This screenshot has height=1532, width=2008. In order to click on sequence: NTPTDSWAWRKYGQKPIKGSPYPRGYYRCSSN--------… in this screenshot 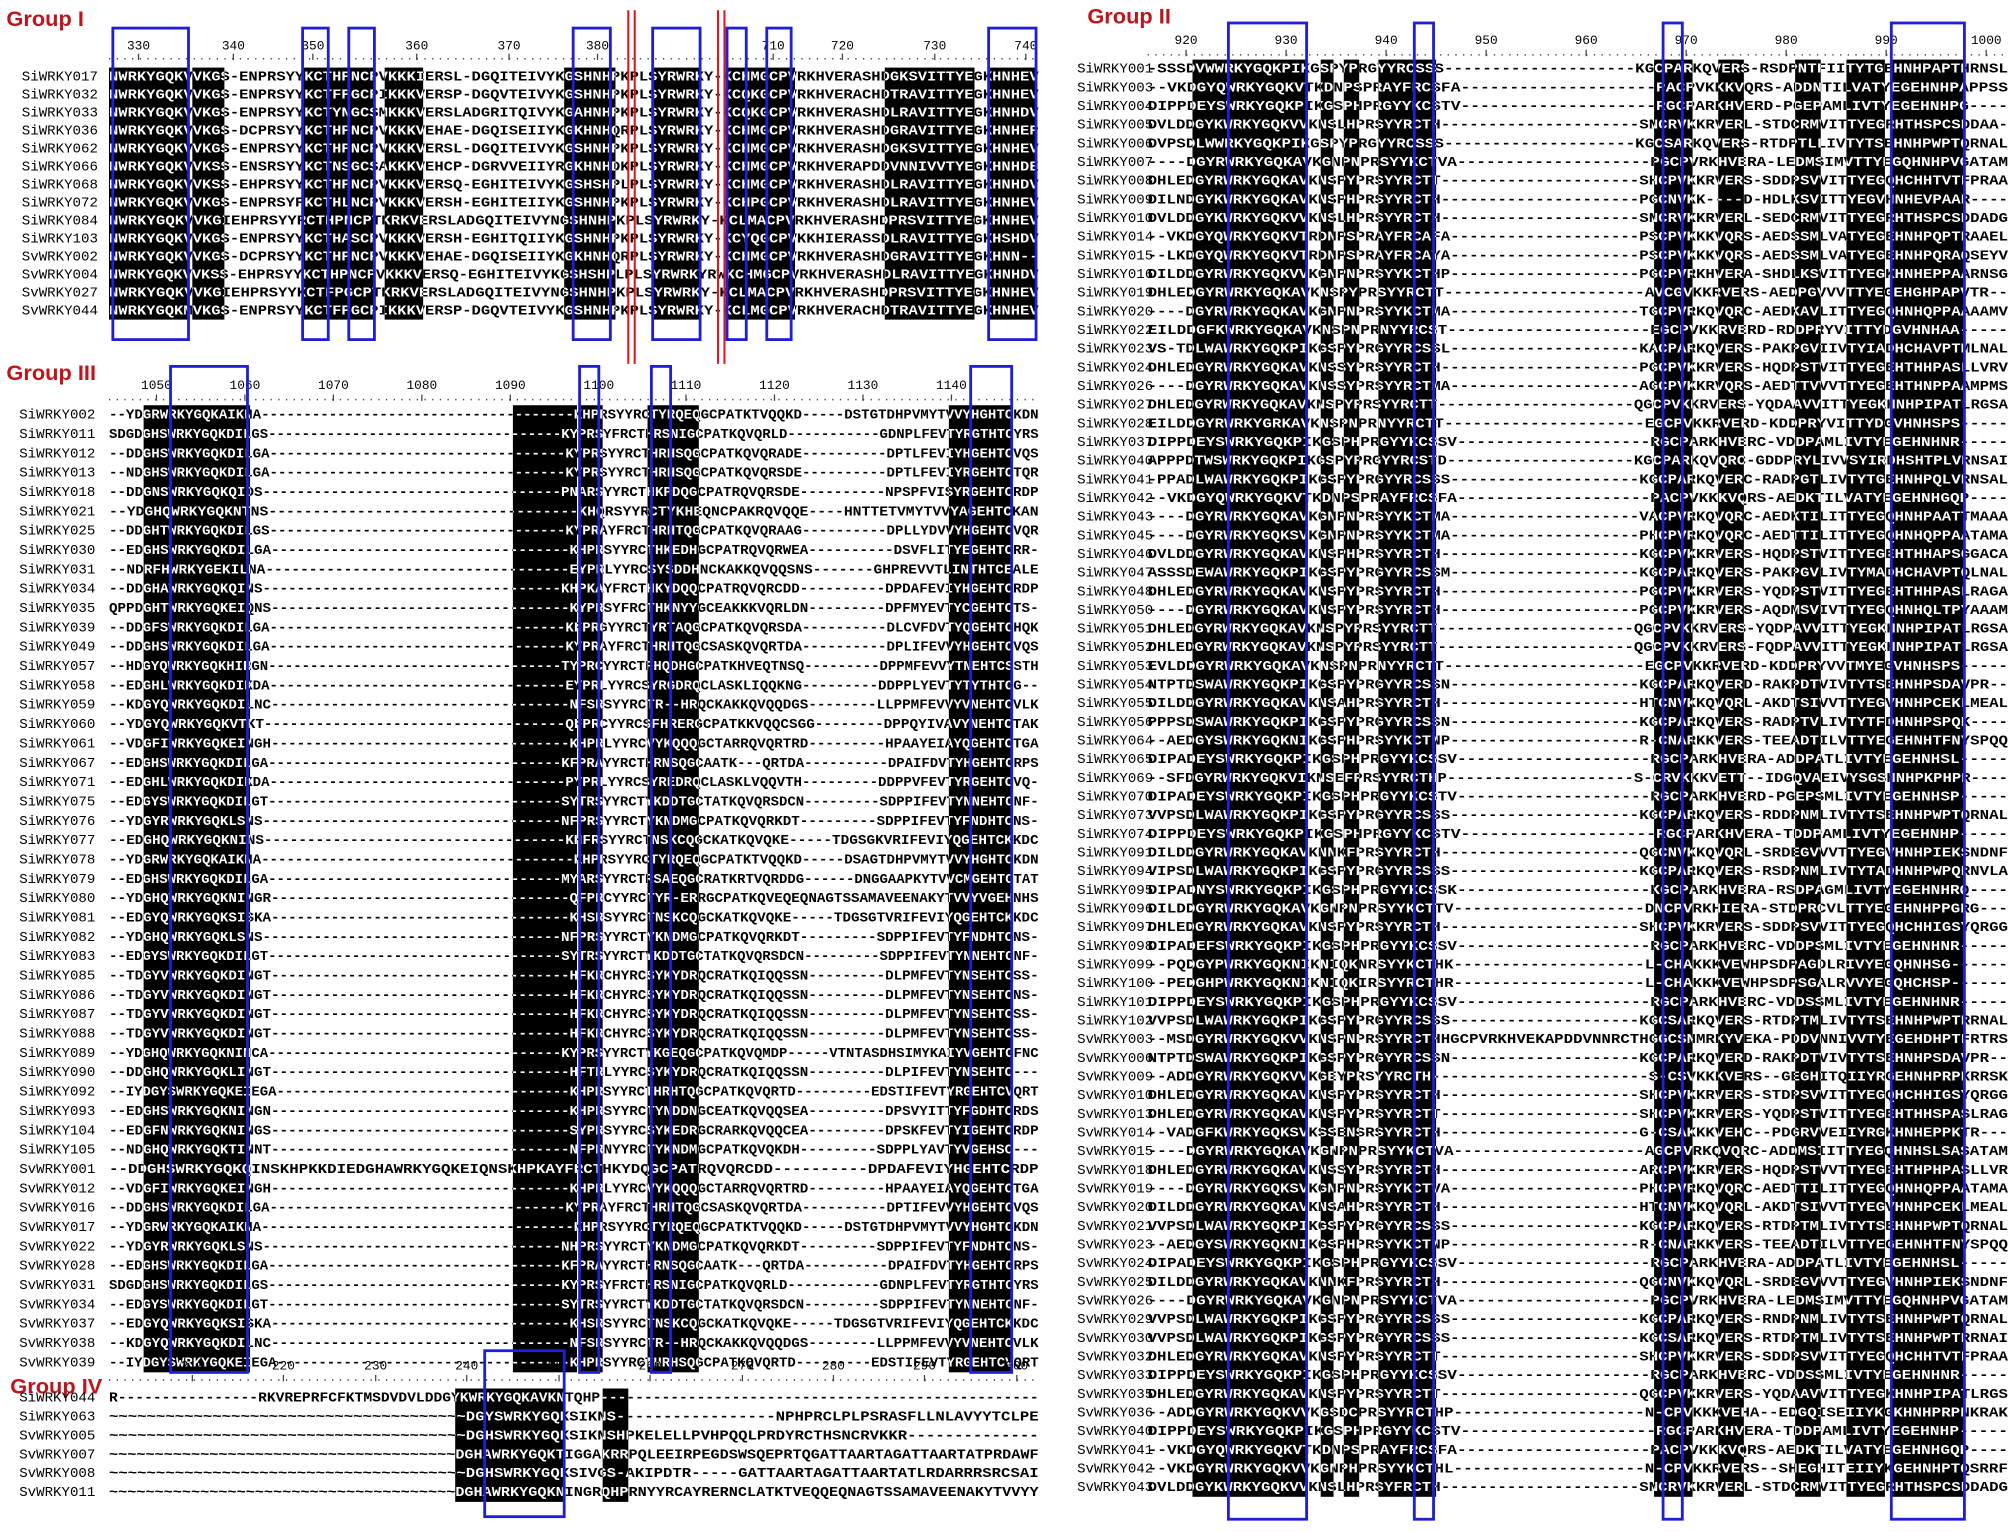, I will do `click(1578, 1059)`.